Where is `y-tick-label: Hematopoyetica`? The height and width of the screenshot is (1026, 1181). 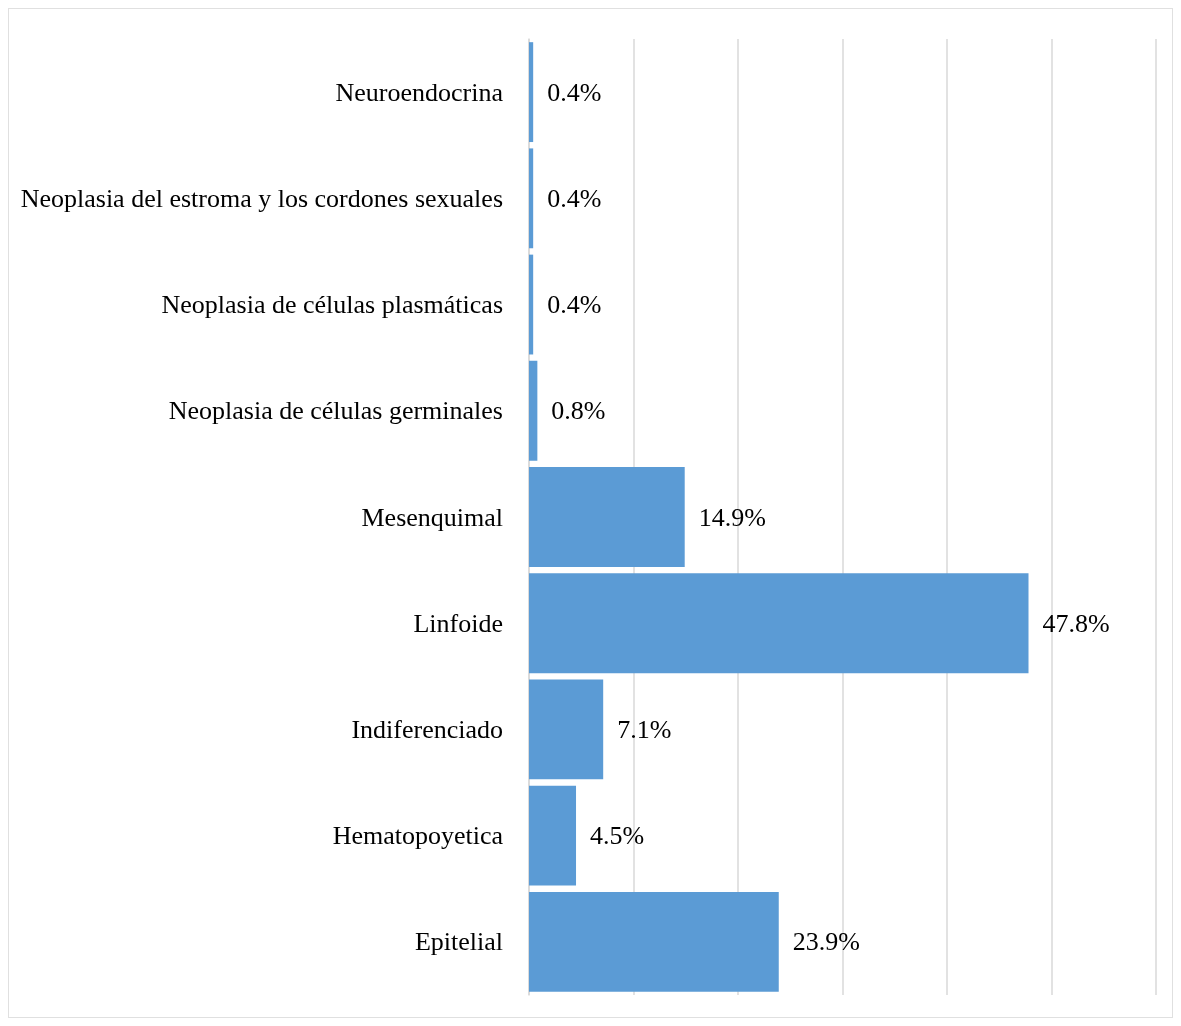
y-tick-label: Hematopoyetica is located at coordinates (418, 836).